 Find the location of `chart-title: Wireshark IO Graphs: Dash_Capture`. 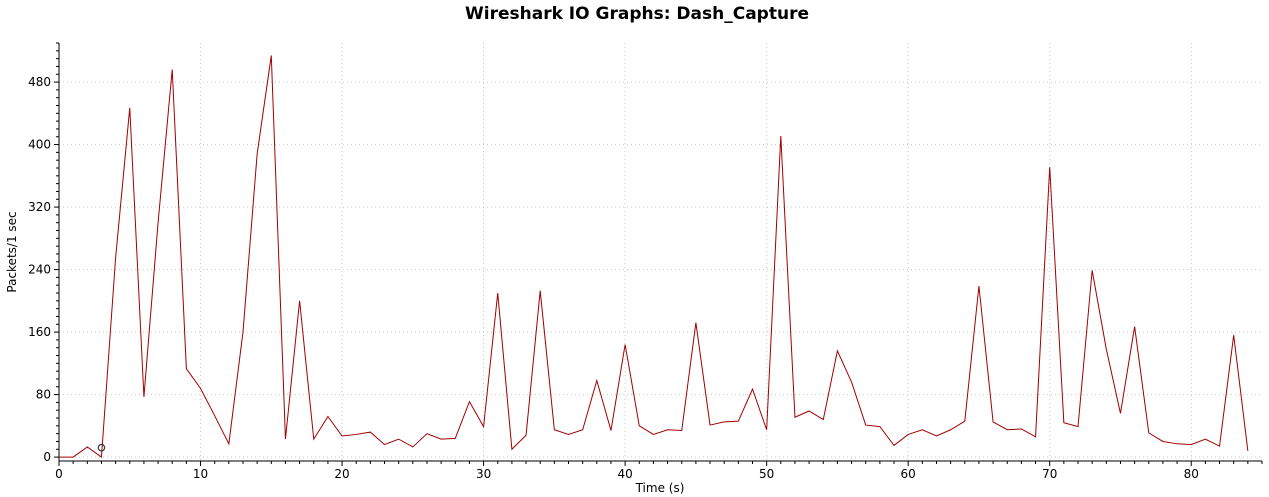

chart-title: Wireshark IO Graphs: Dash_Capture is located at coordinates (637, 14).